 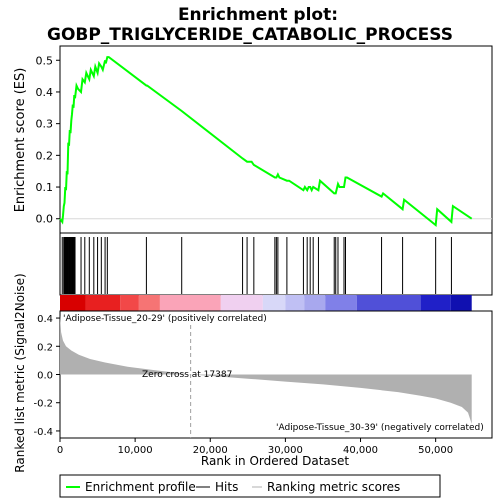 What do you see at coordinates (435, 450) in the screenshot?
I see `x-tick-label: 50,000` at bounding box center [435, 450].